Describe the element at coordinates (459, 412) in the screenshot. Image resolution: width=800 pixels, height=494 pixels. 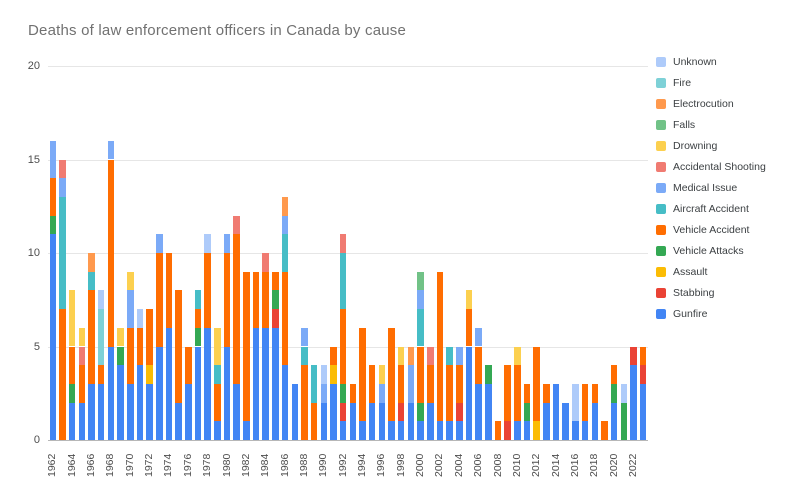
I see `bar-segment-2004-stabbing` at that location.